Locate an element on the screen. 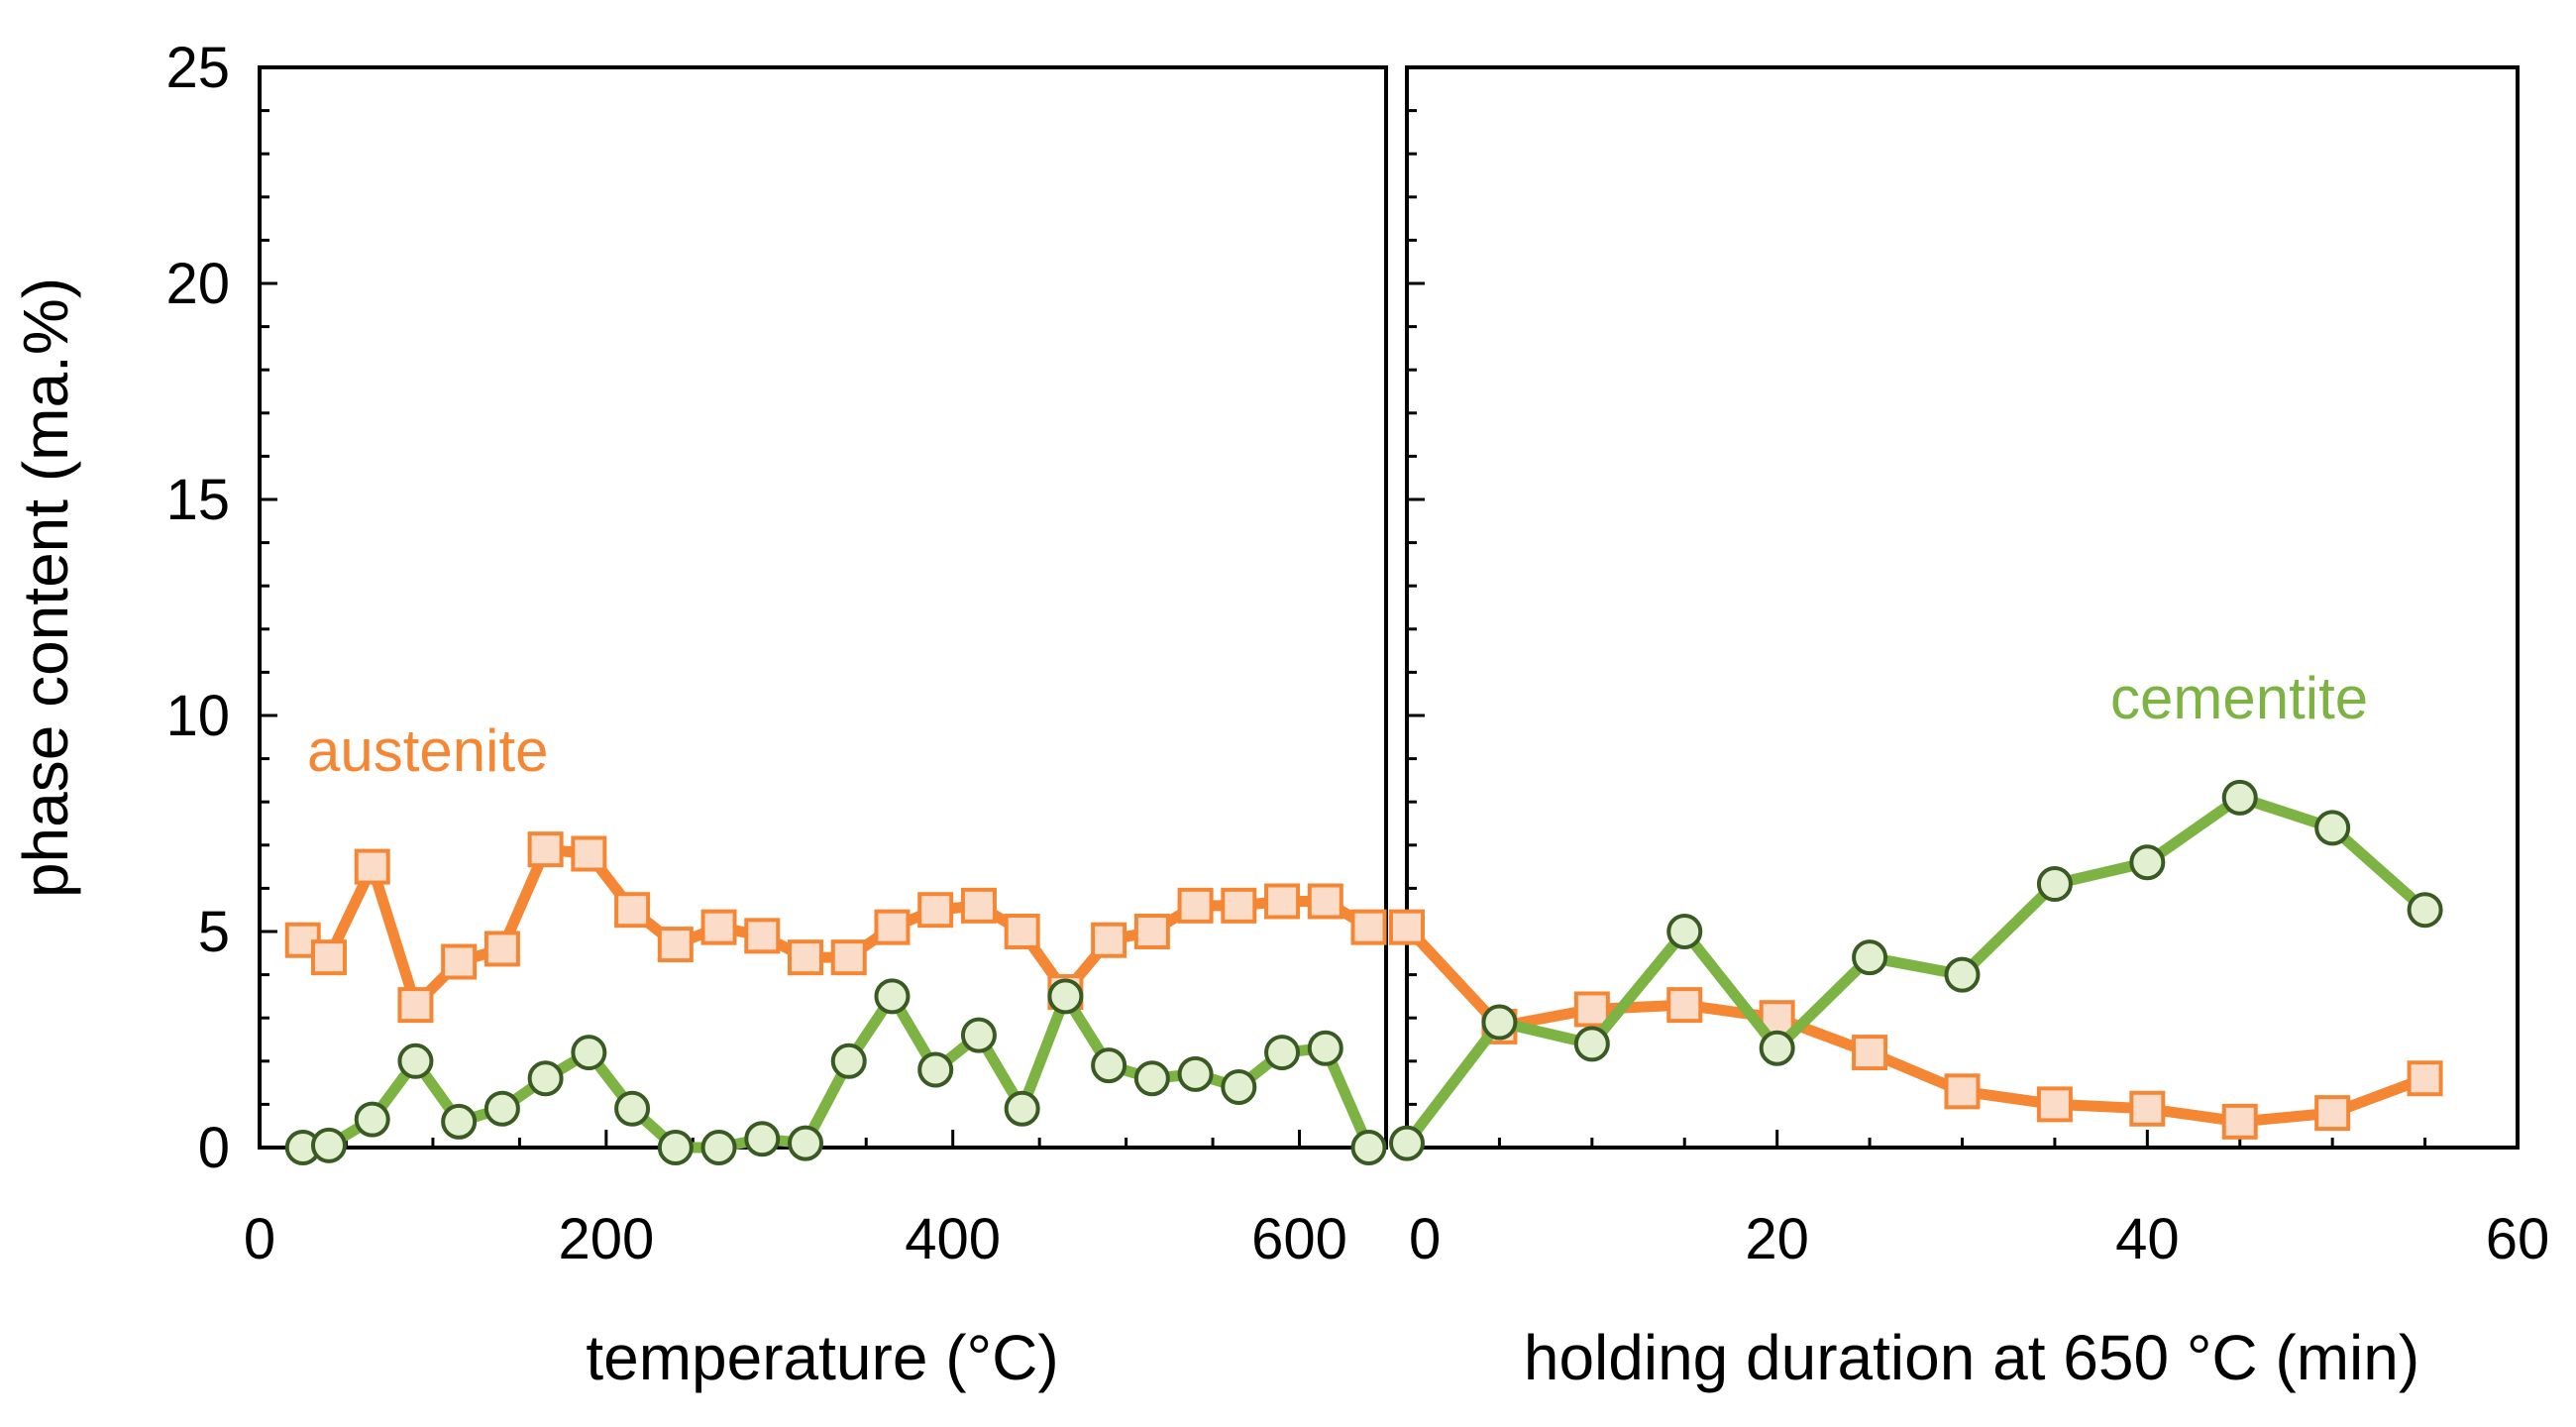  x-tick-label-p0: 400 is located at coordinates (953, 1239).